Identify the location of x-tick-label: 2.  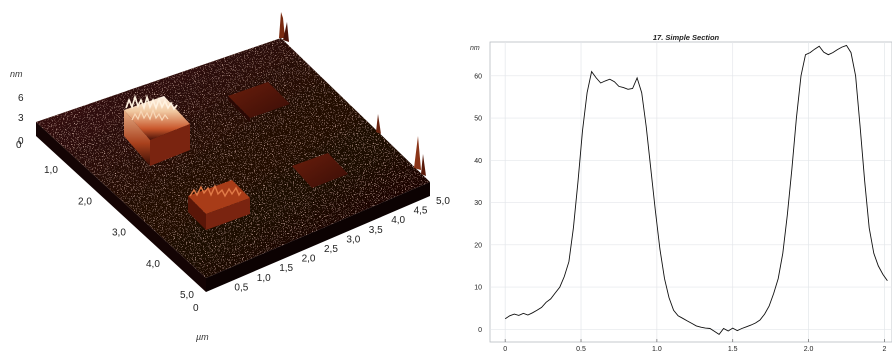
(884, 349).